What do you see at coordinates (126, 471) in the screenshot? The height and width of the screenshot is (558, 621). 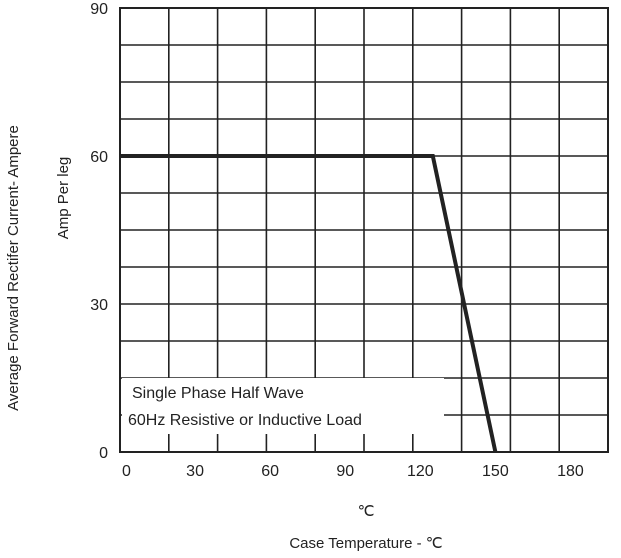 I see `x-tick-label: 0` at bounding box center [126, 471].